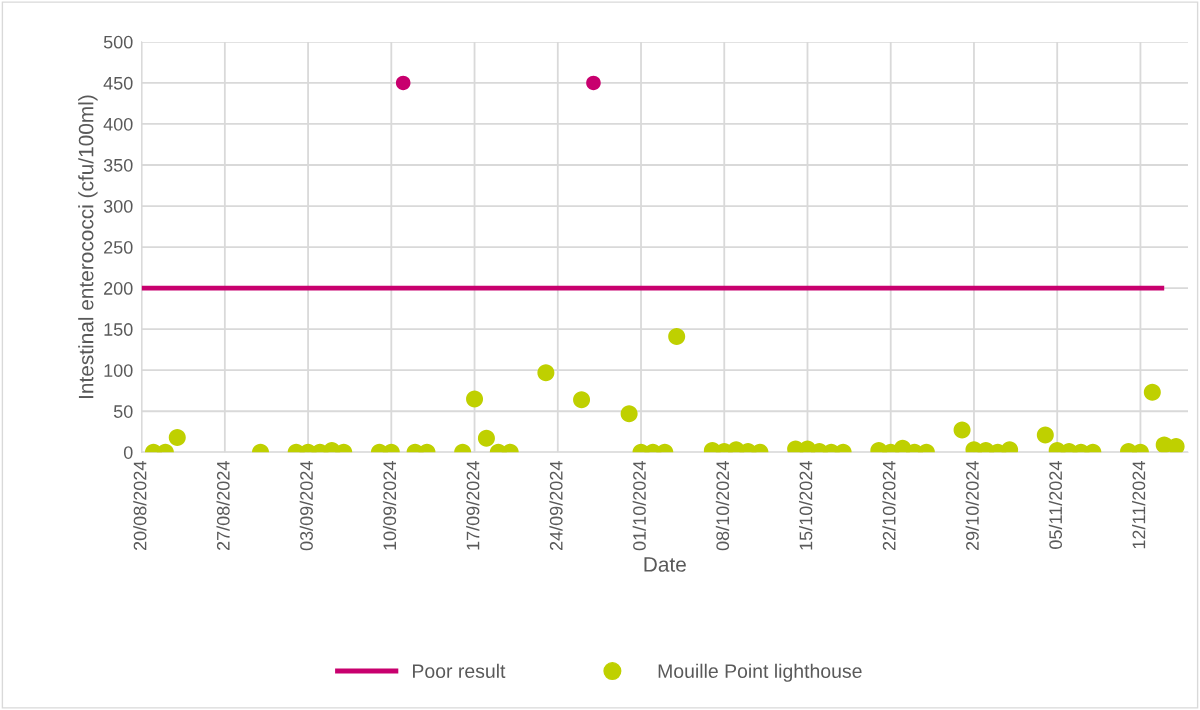 This screenshot has width=1200, height=710. I want to click on y-tick-label: 200, so click(118, 288).